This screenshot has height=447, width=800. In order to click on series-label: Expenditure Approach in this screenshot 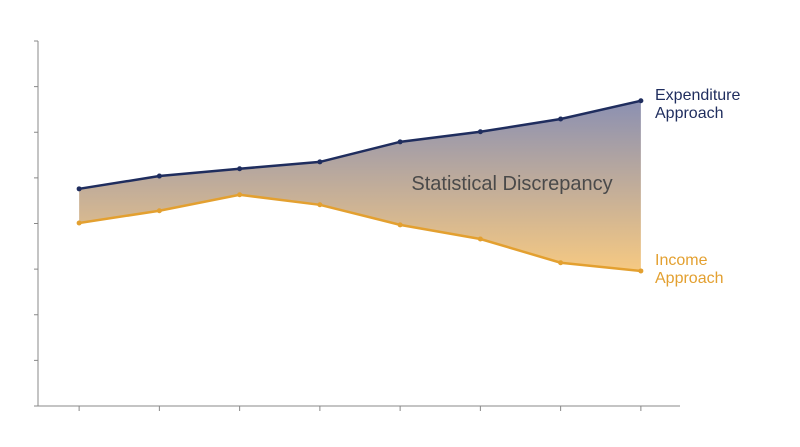, I will do `click(698, 104)`.